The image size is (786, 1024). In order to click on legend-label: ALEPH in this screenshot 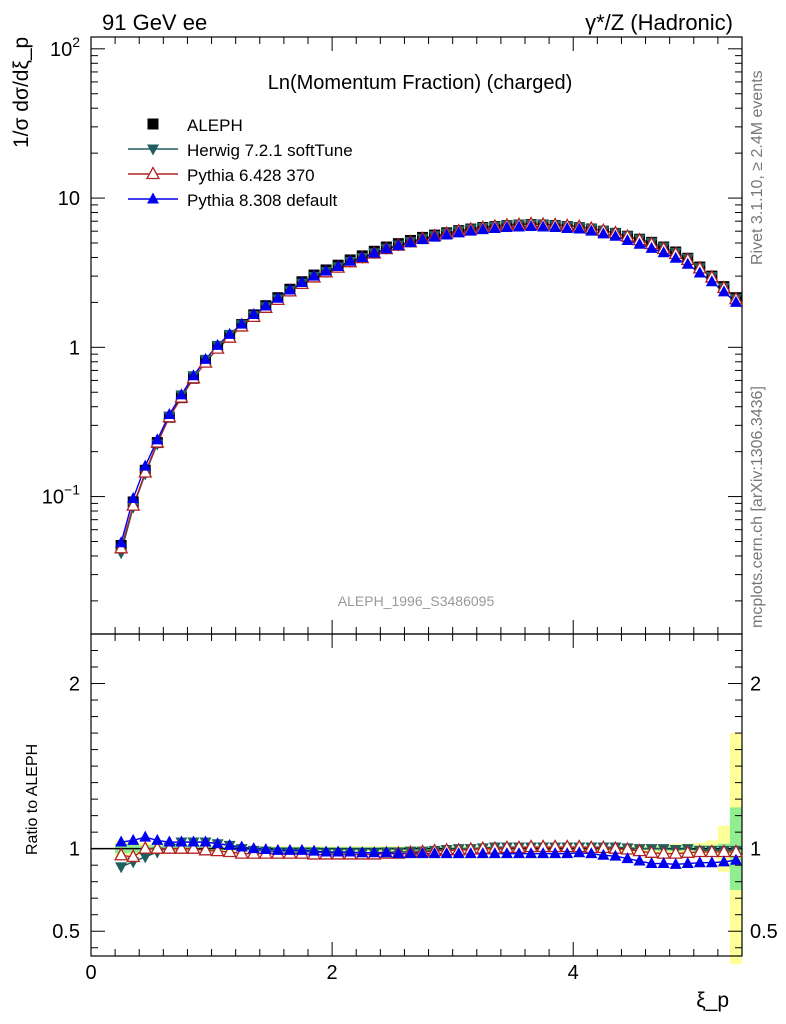, I will do `click(215, 125)`.